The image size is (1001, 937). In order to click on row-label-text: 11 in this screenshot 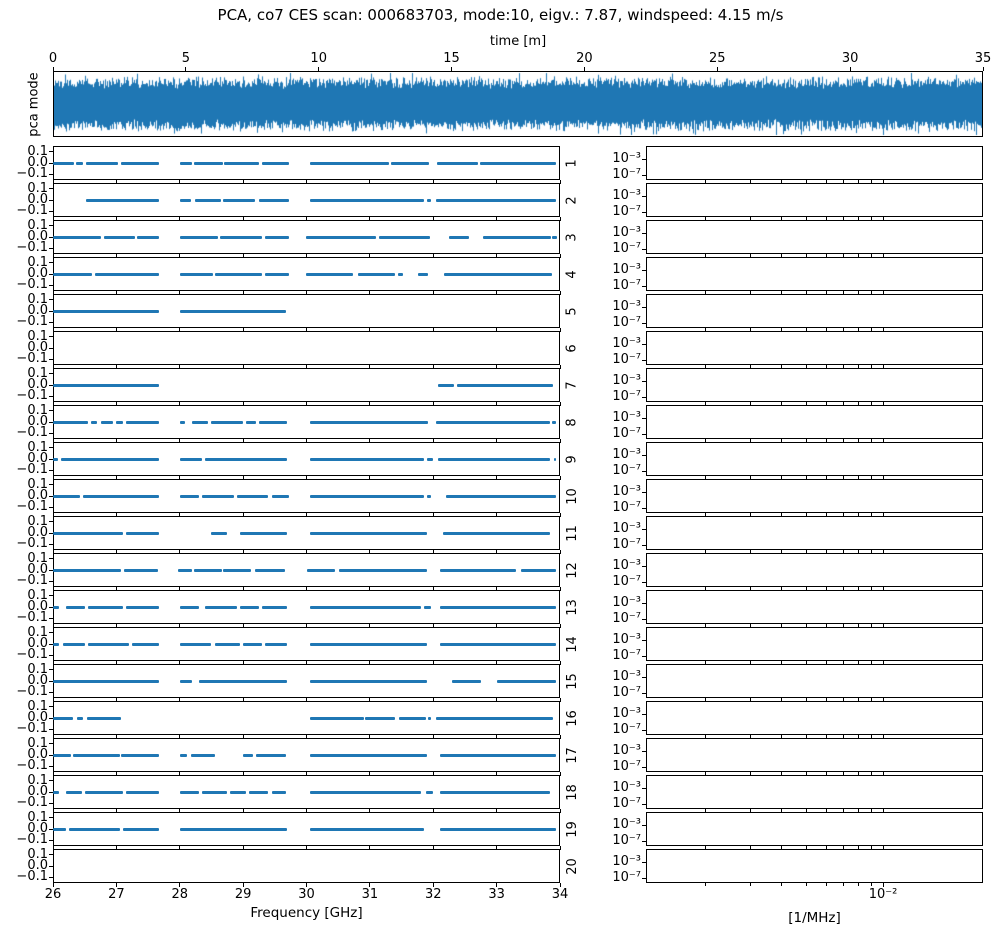, I will do `click(572, 533)`.